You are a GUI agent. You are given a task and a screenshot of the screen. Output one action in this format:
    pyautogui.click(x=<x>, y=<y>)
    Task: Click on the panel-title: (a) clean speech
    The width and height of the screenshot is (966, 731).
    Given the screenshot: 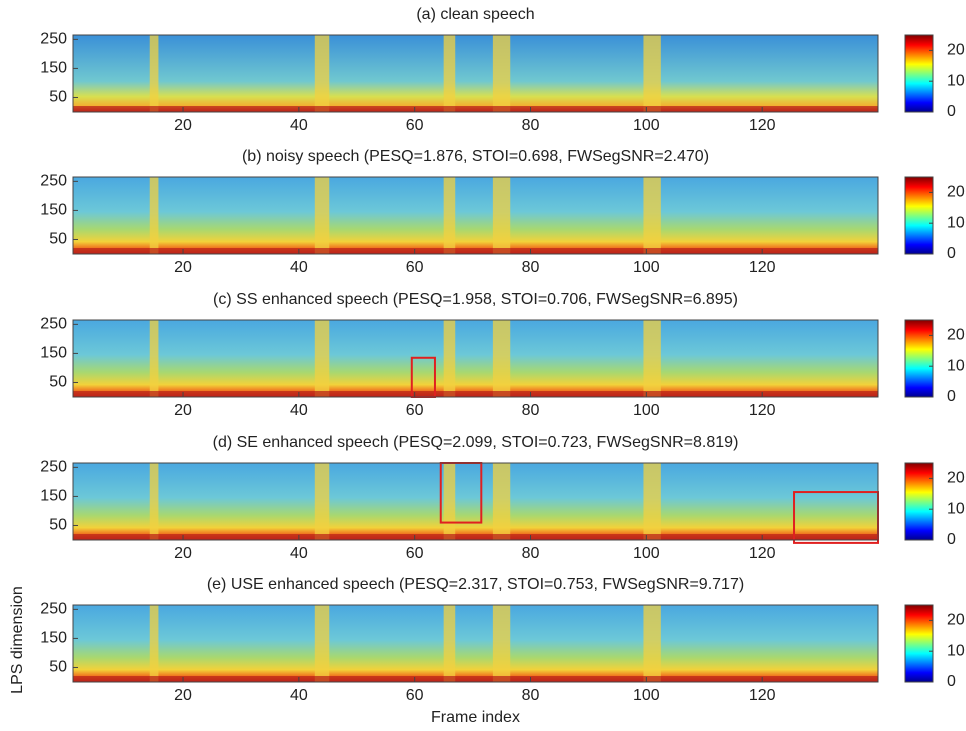 What is the action you would take?
    pyautogui.click(x=475, y=14)
    